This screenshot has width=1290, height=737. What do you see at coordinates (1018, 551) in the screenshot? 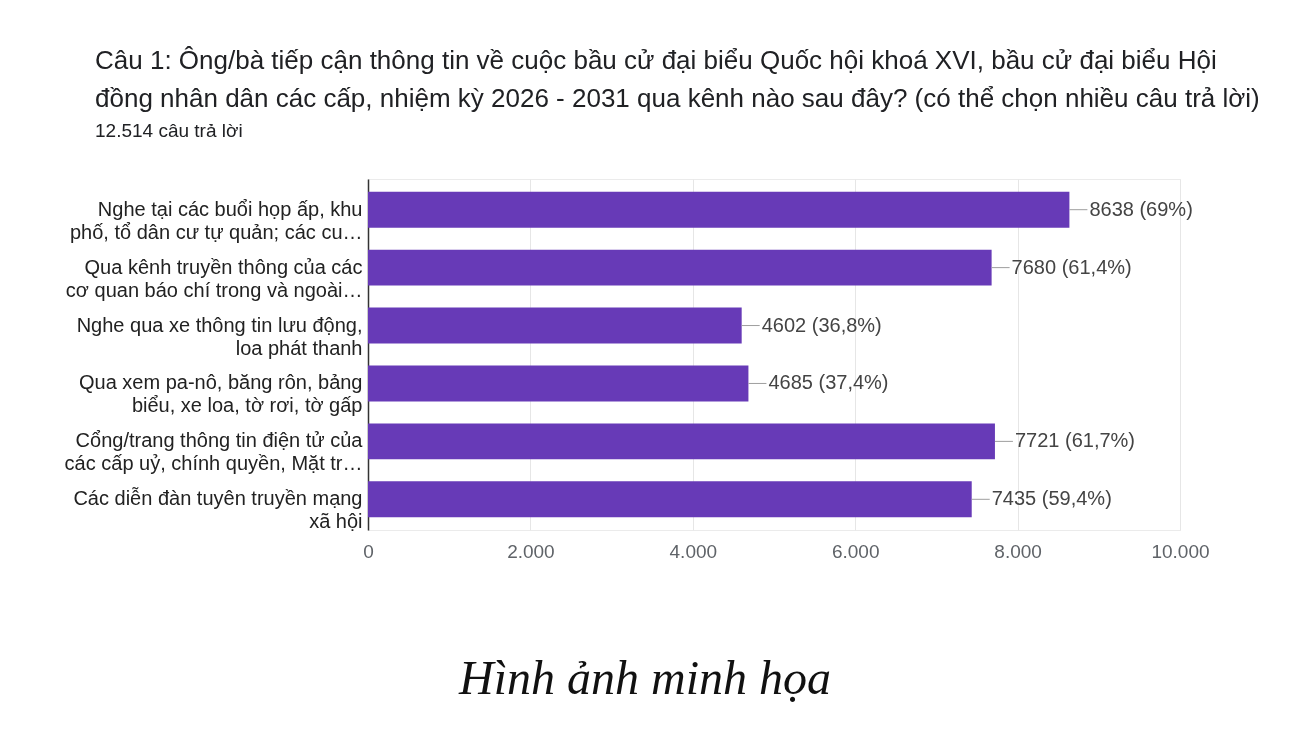
I see `x-tick-label: 8.000` at bounding box center [1018, 551].